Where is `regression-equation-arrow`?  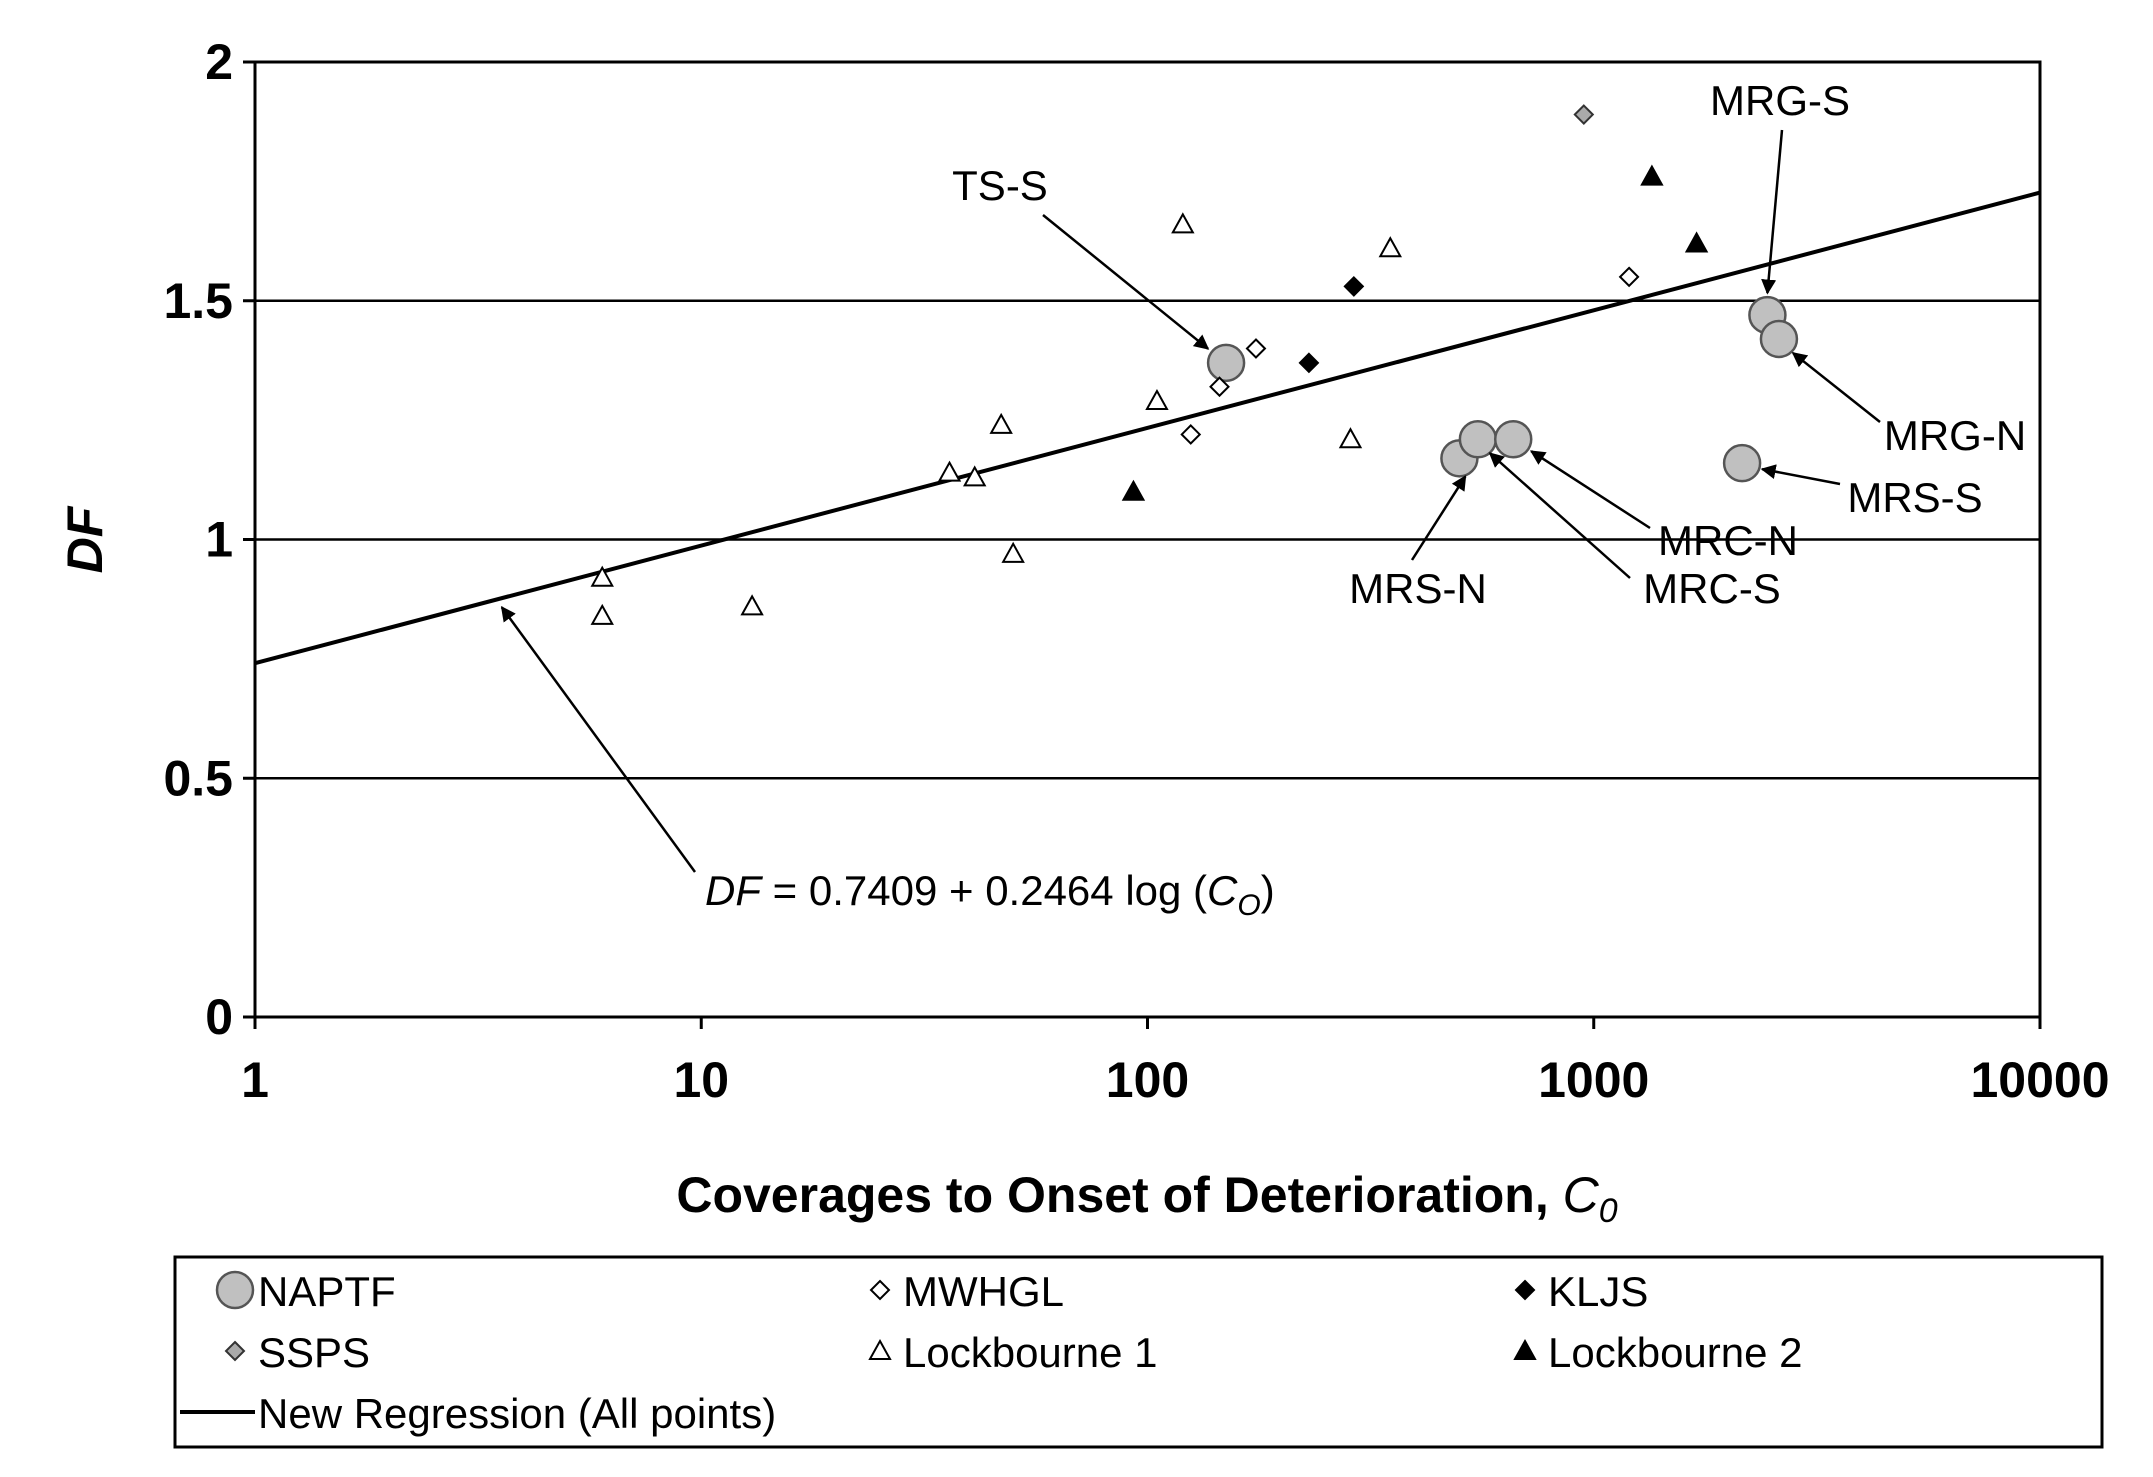 regression-equation-arrow is located at coordinates (598, 739).